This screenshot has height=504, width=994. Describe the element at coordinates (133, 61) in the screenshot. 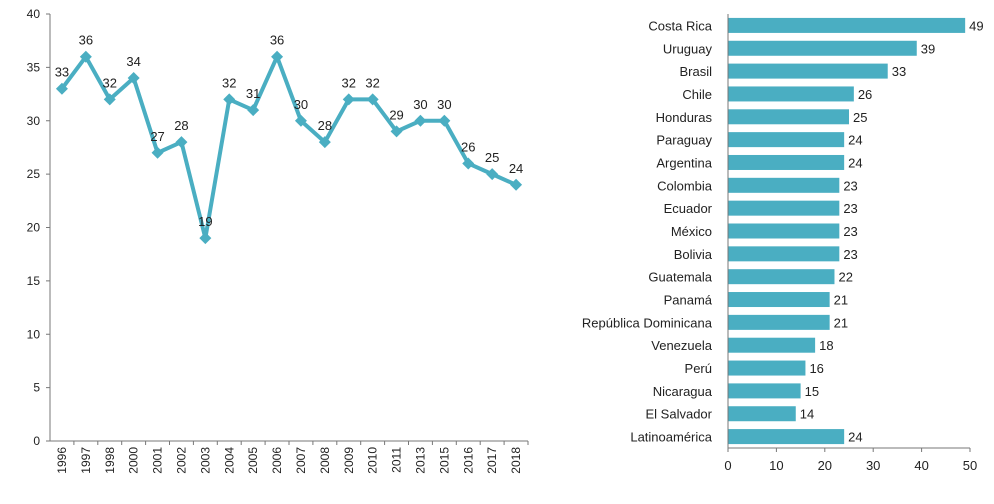

I see `data-label: 34` at that location.